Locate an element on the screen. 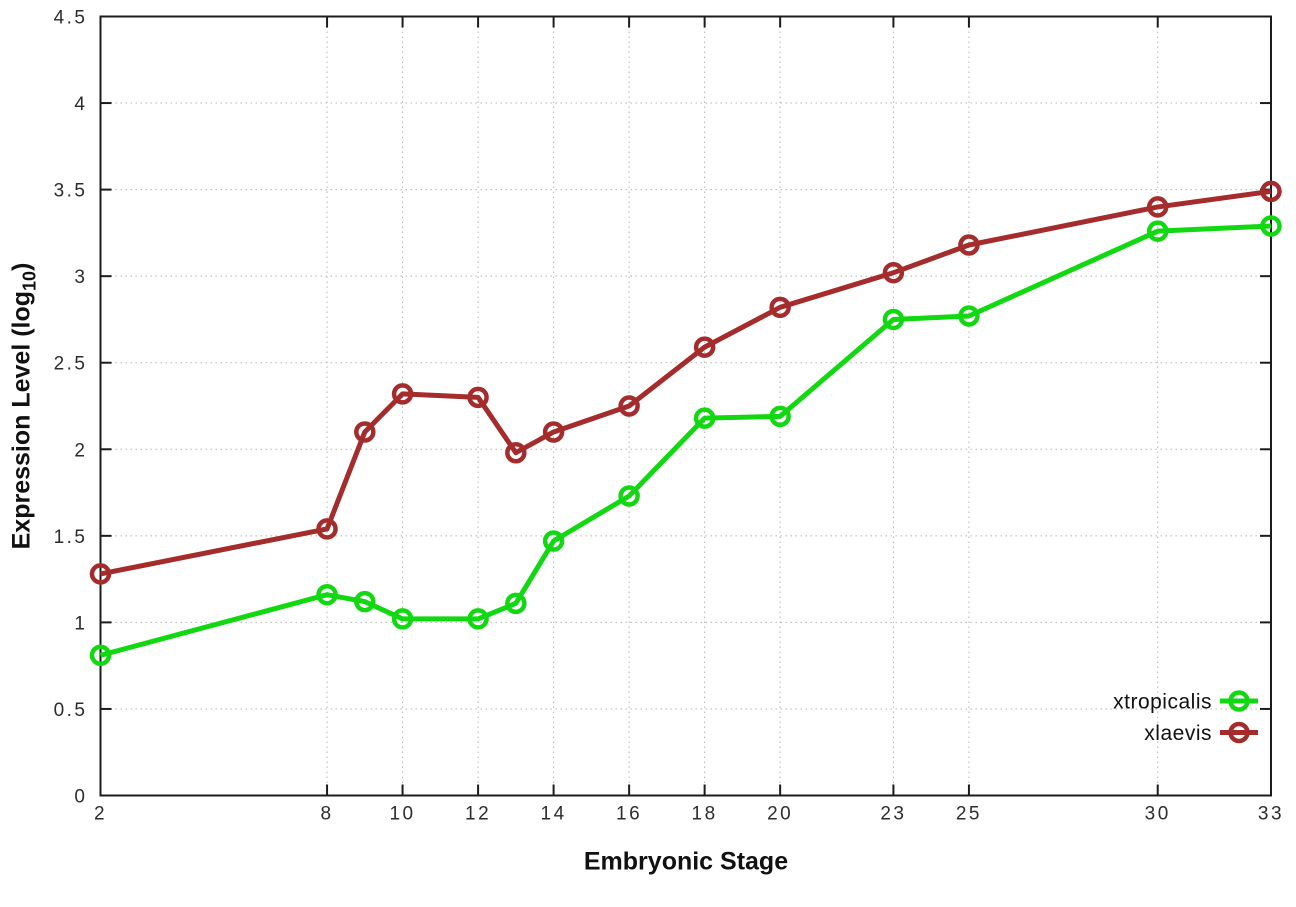 The width and height of the screenshot is (1296, 907). x-tick-label: 8 is located at coordinates (327, 814).